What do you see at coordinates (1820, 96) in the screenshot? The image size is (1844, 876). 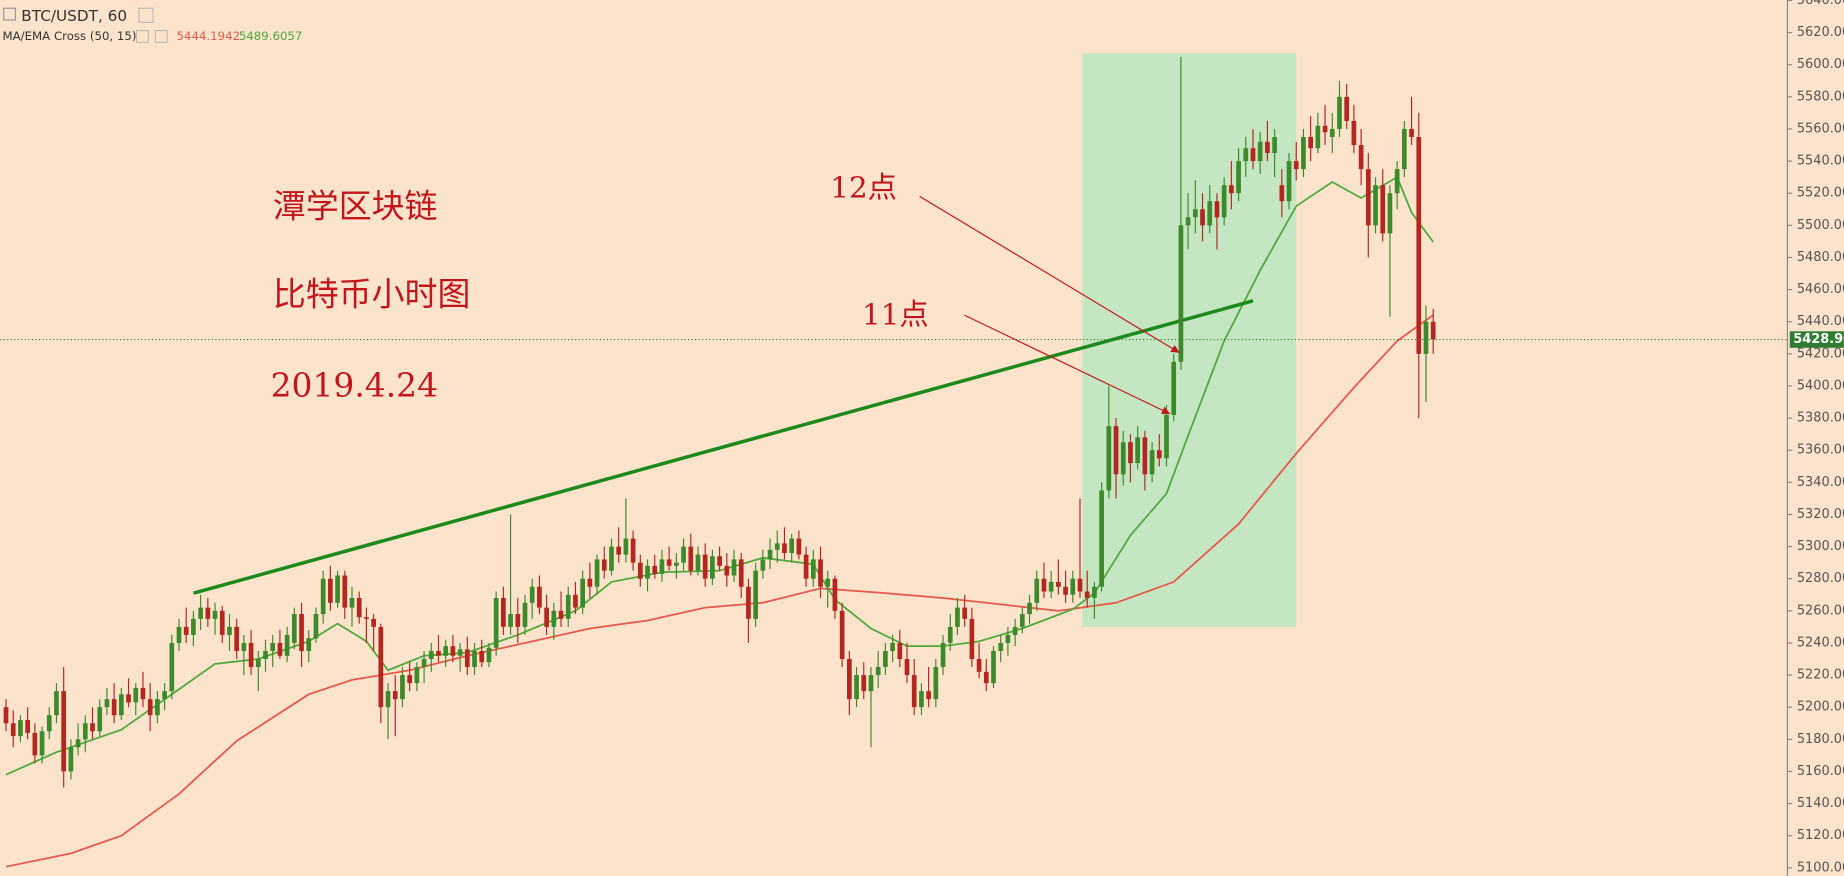 I see `y-tick-label: 5580.00` at bounding box center [1820, 96].